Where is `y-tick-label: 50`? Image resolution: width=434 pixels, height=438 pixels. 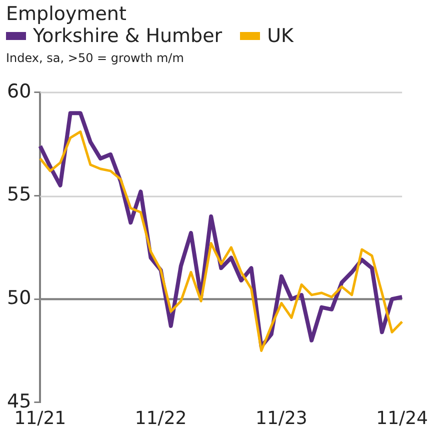 y-tick-label: 50 is located at coordinates (19, 298).